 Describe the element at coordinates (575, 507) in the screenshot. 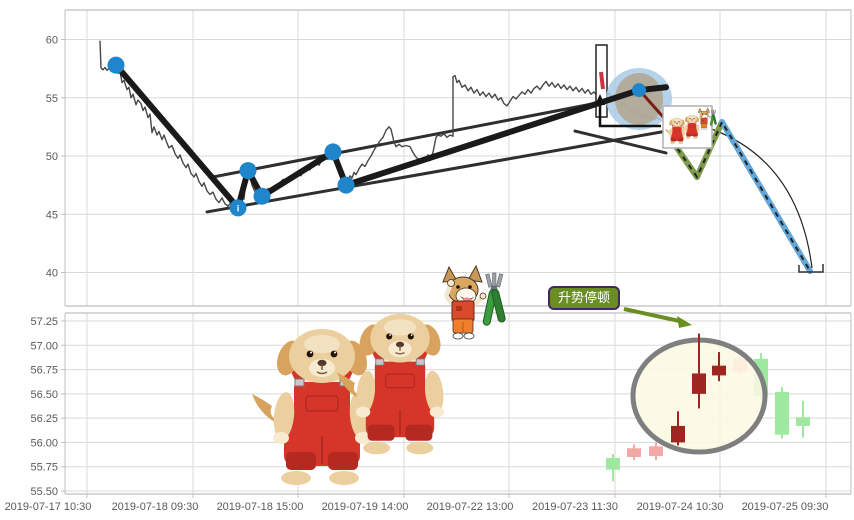

I see `x-axis-label: 2019-07-23 11:30` at that location.